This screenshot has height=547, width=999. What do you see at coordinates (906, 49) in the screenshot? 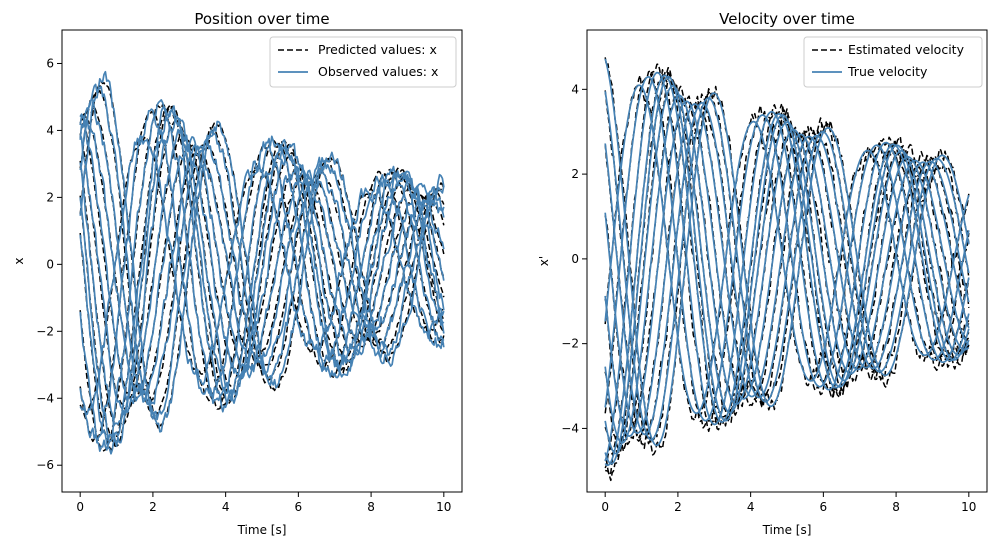
I see `velocity-legend-estimated-label: Estimated velocity` at bounding box center [906, 49].